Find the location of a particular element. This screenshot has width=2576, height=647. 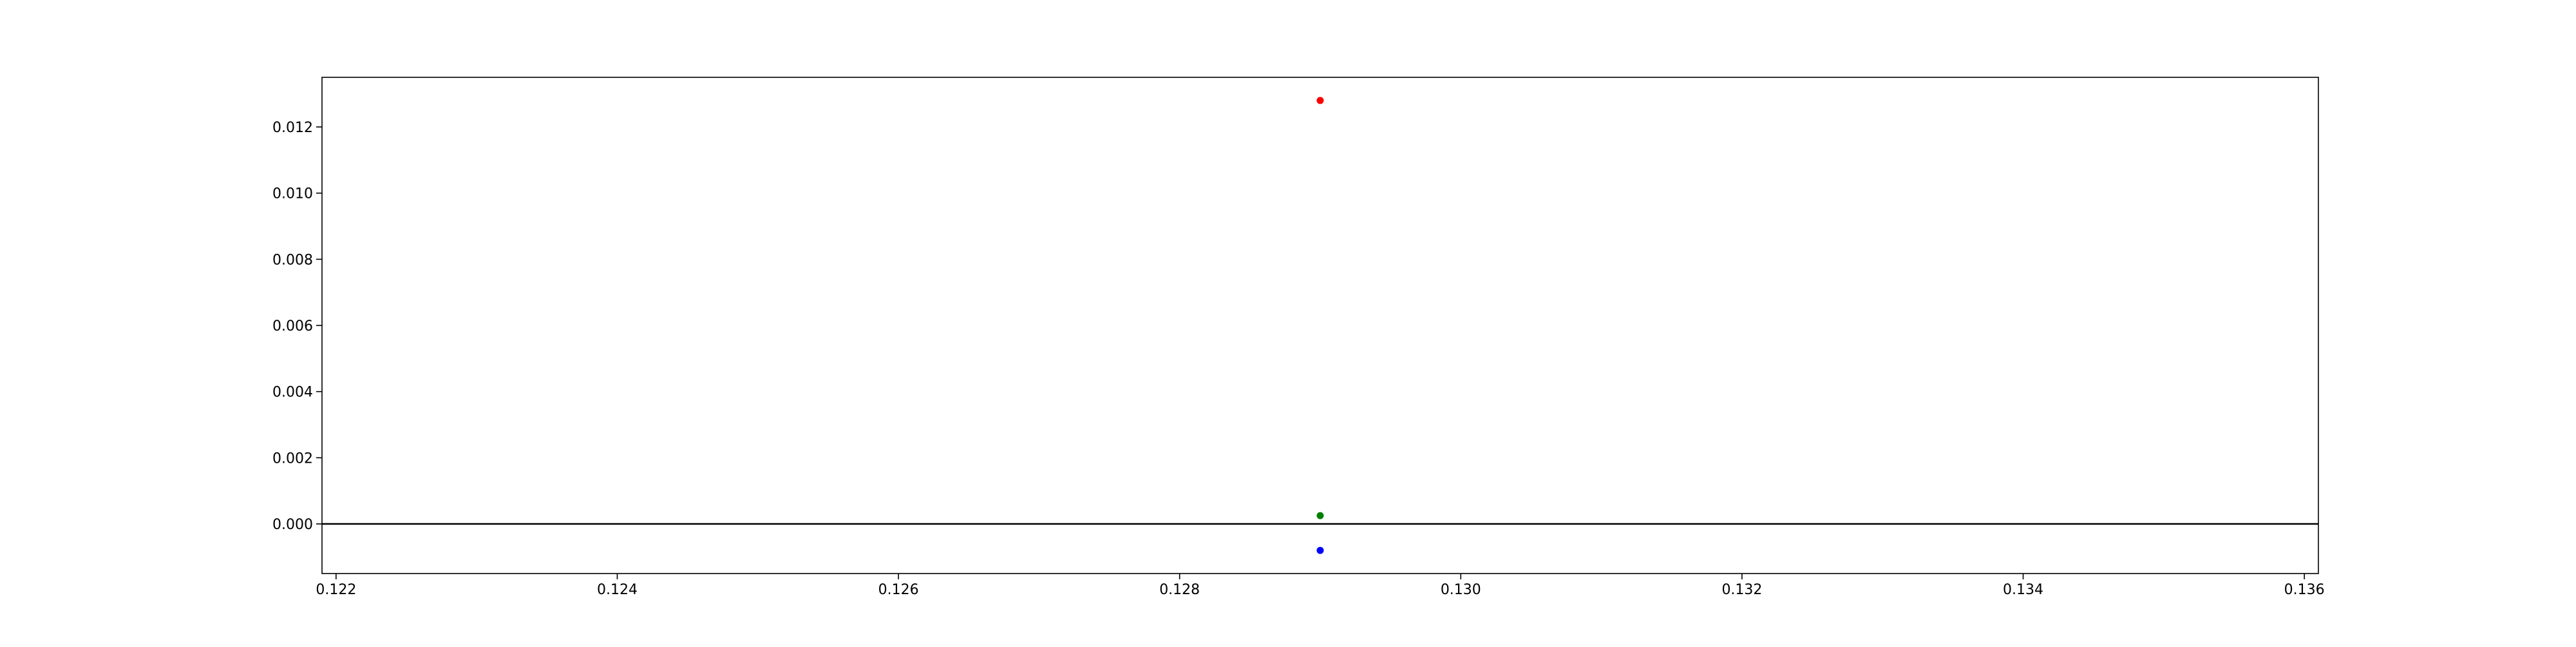

y-tick-label: 0.002 is located at coordinates (293, 458).